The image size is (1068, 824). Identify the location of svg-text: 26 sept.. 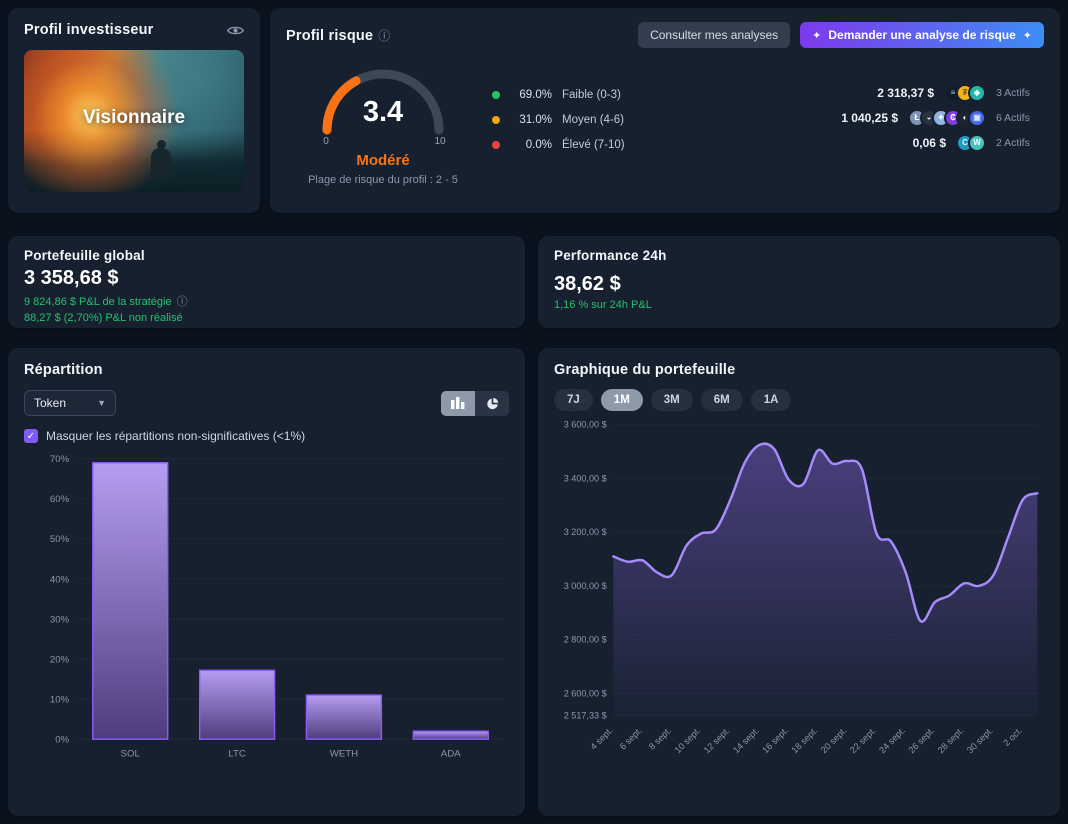
(921, 740).